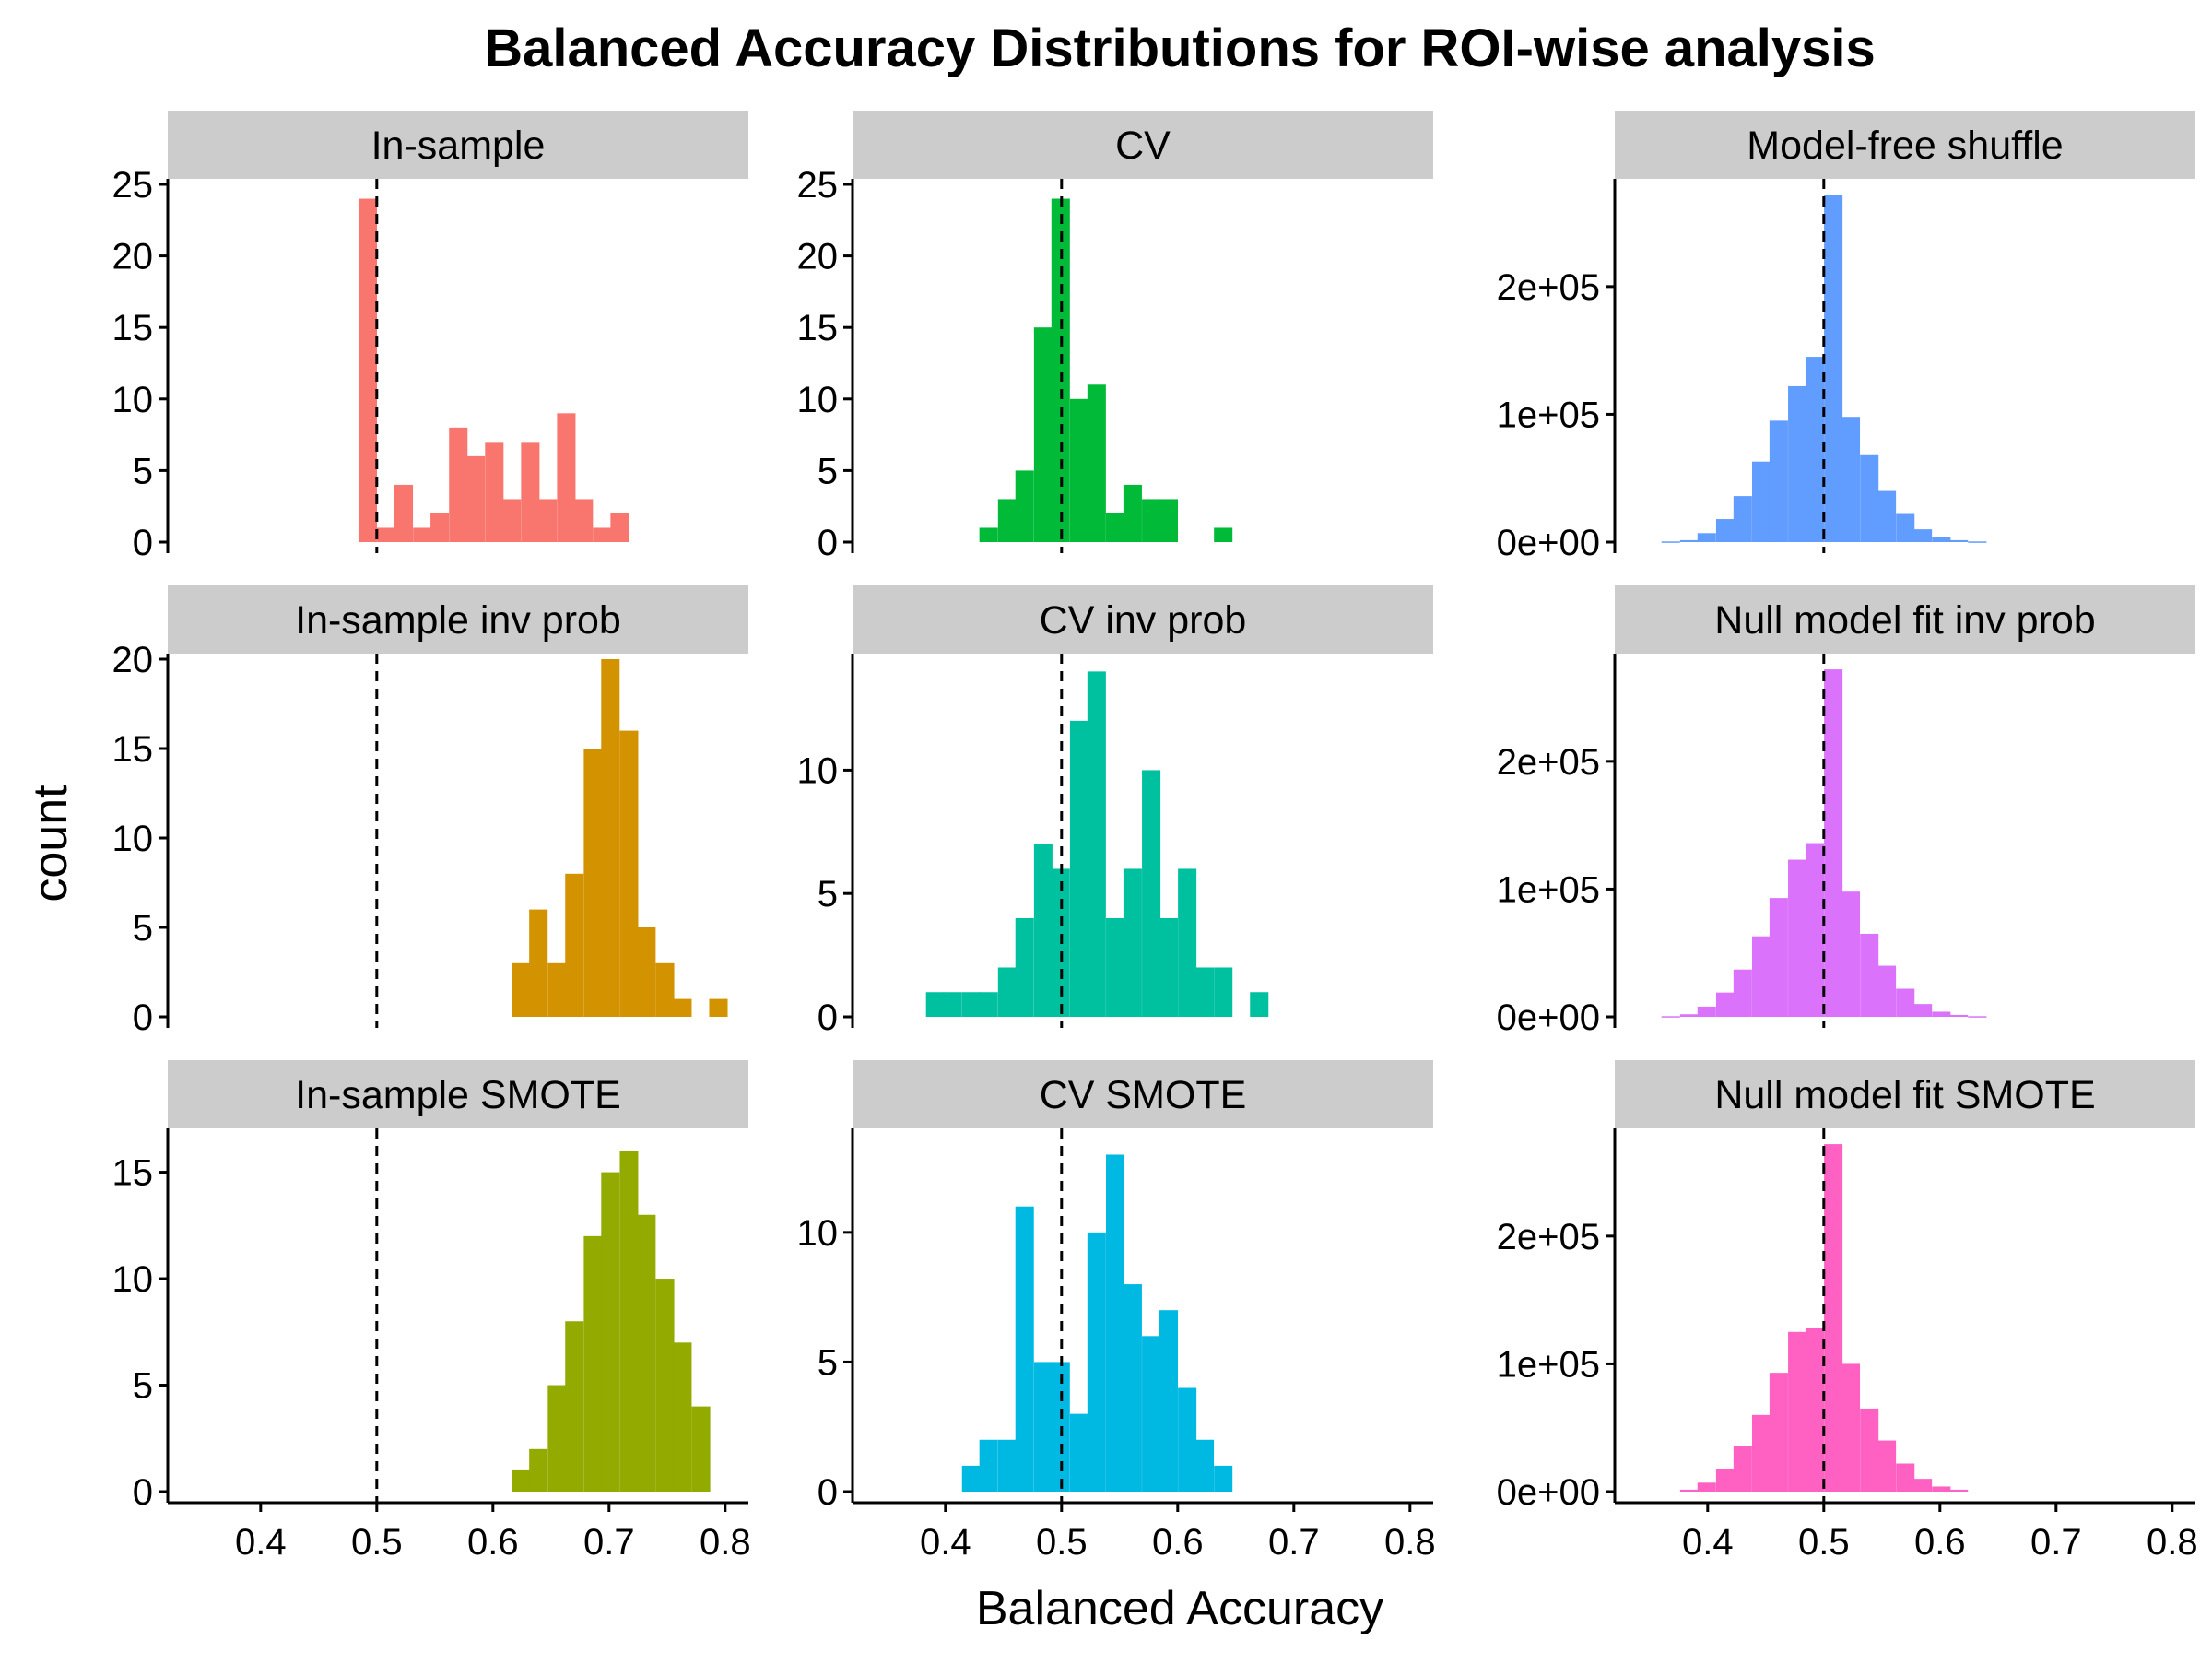 This screenshot has width=2212, height=1664. What do you see at coordinates (458, 620) in the screenshot?
I see `facet-strip-label: In-sample inv prob` at bounding box center [458, 620].